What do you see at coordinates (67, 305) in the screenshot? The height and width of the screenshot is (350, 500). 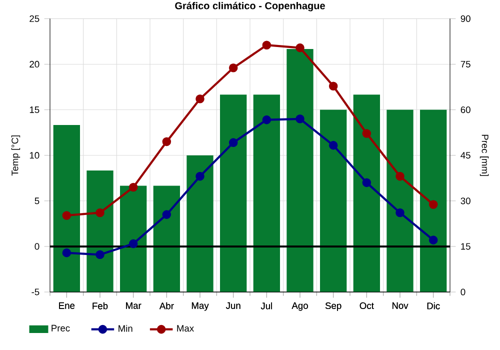 I see `x-tick-label: Ene` at bounding box center [67, 305].